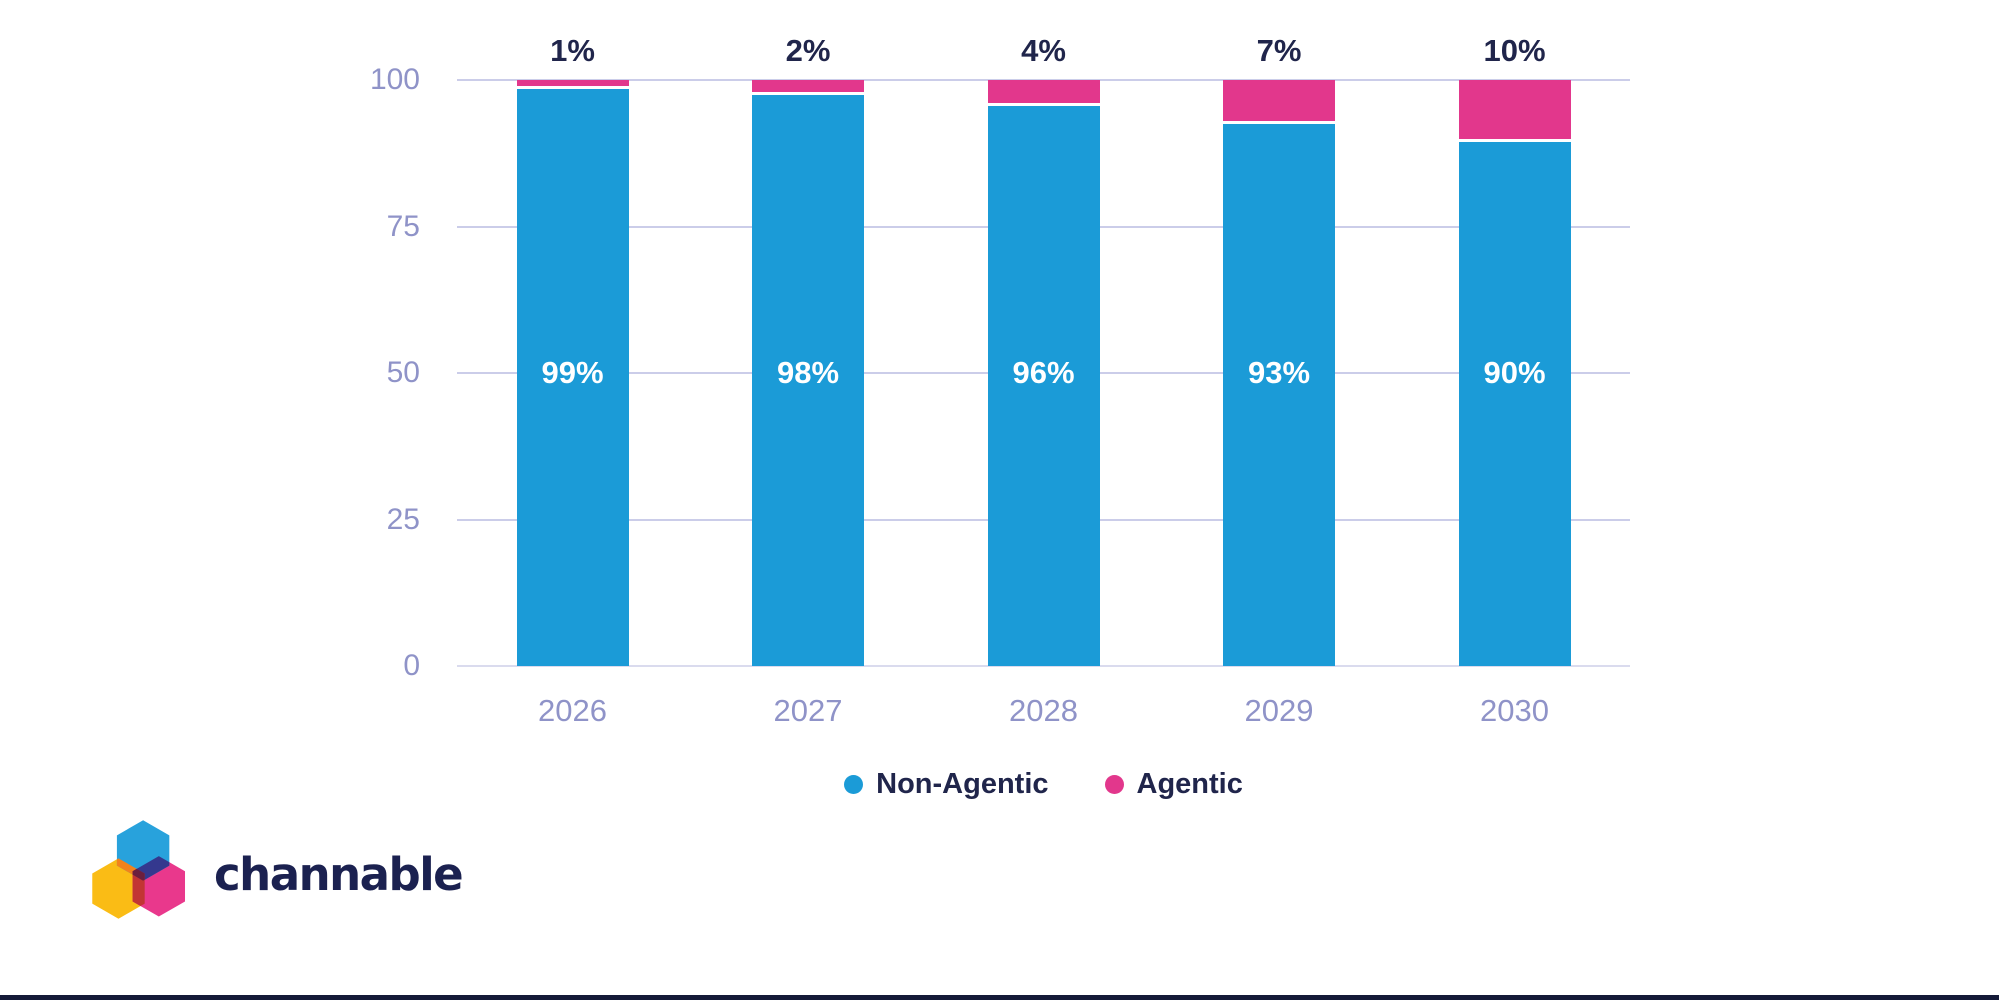 The height and width of the screenshot is (1000, 1999). I want to click on x-axis-tick-2030: 2030, so click(1514, 710).